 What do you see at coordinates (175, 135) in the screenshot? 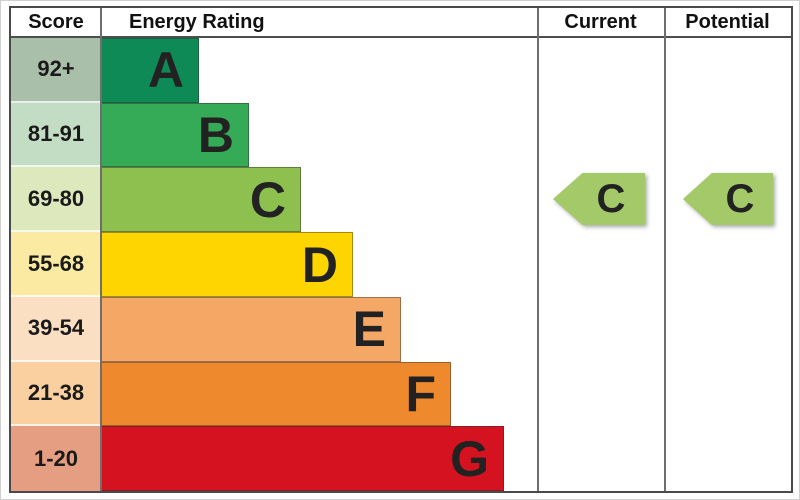
I see `band-bar: B` at bounding box center [175, 135].